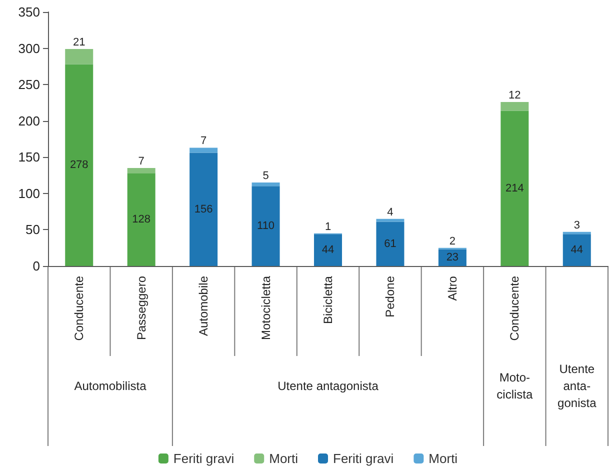 Image resolution: width=616 pixels, height=472 pixels. What do you see at coordinates (328, 386) in the screenshot?
I see `text: Utente antagonista` at bounding box center [328, 386].